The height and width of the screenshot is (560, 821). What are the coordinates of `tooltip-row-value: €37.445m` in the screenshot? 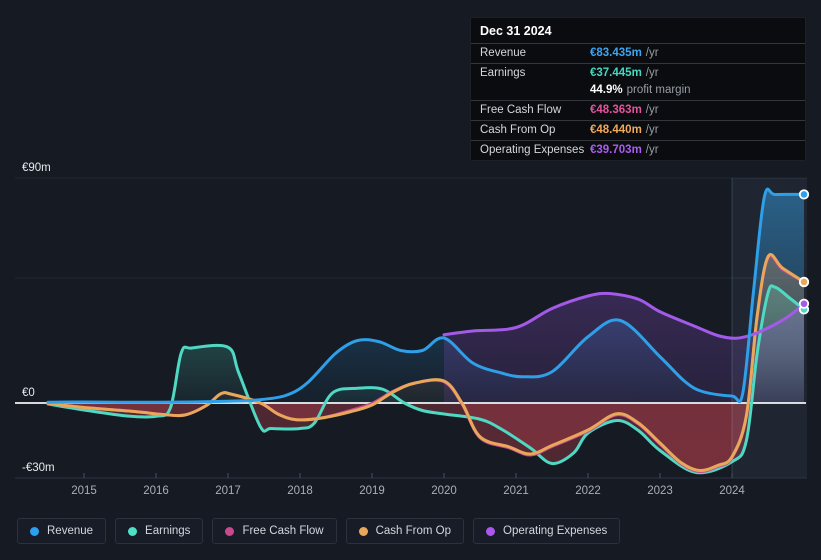 It's located at (616, 73).